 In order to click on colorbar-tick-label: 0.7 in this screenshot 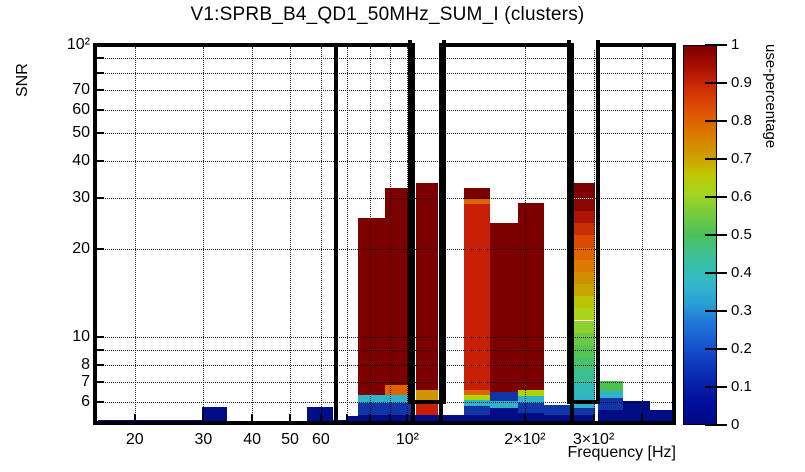, I will do `click(741, 158)`.